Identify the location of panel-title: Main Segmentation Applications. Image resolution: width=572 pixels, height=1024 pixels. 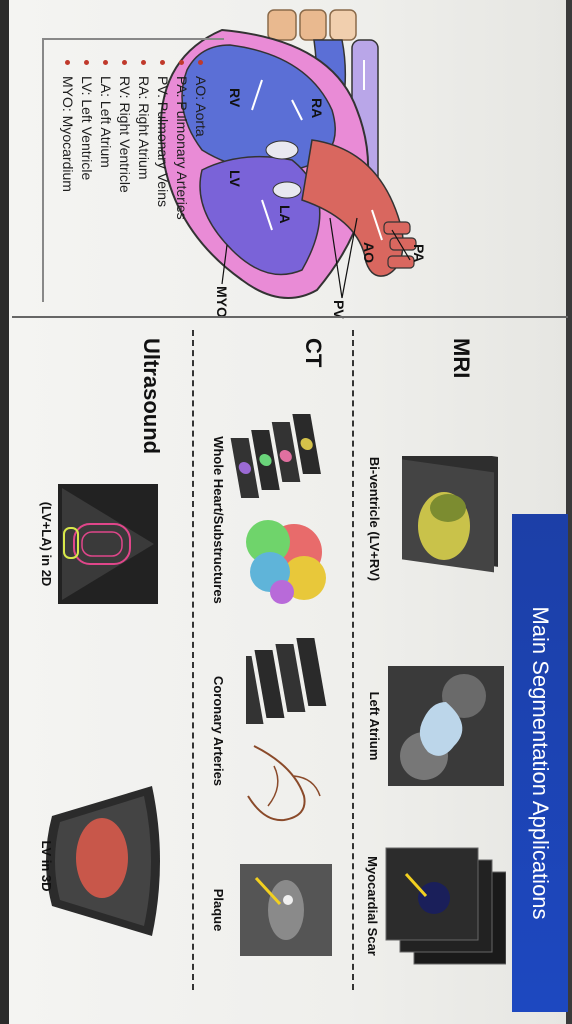
(540, 763).